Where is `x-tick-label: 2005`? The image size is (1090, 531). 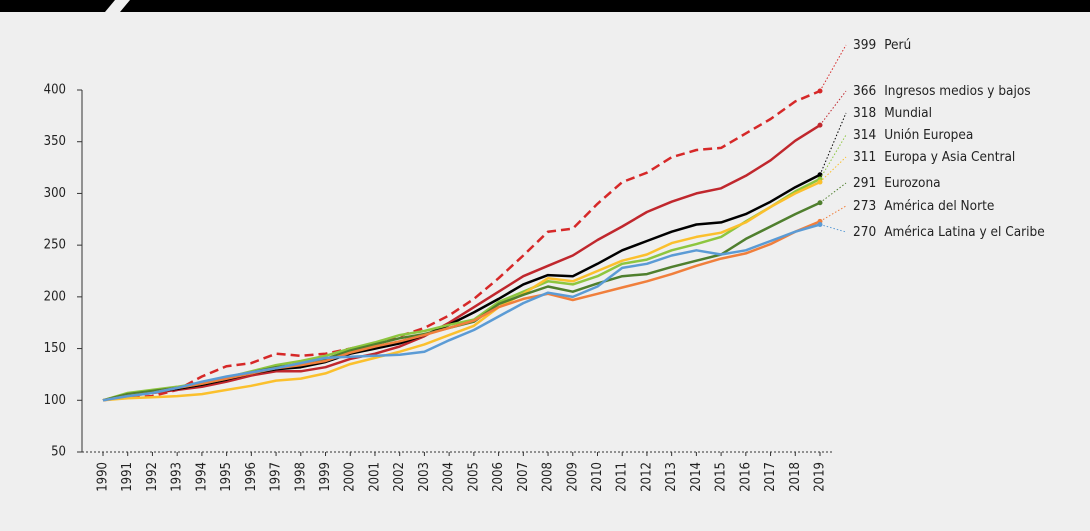
x-tick-label: 2005 is located at coordinates (473, 477).